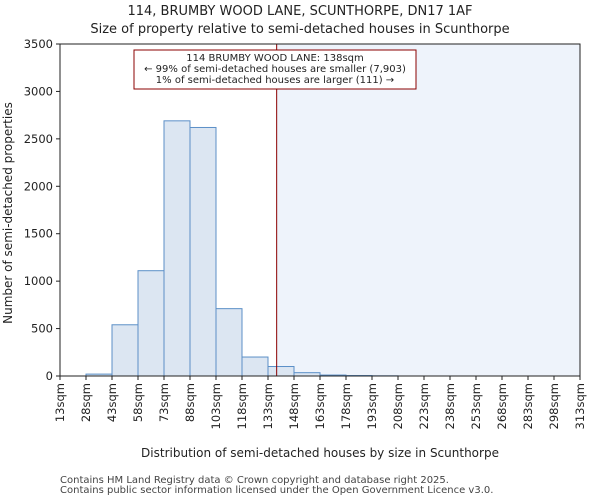  I want to click on x-tick-label: 163sqm, so click(320, 406).